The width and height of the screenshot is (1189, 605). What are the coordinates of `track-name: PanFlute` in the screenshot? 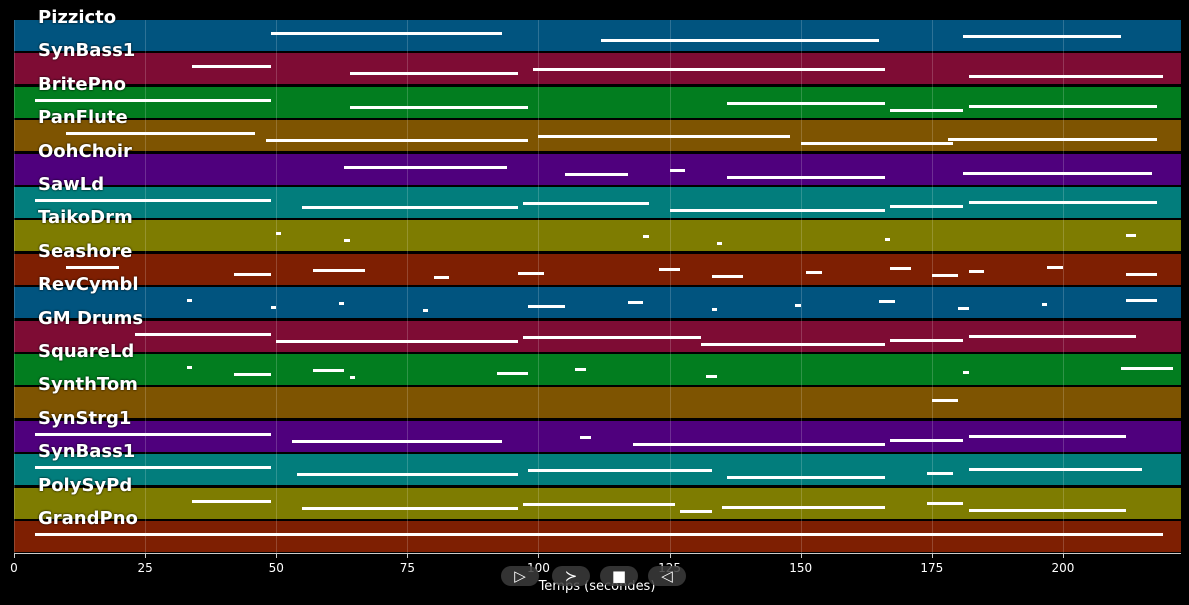 It's located at (83, 118).